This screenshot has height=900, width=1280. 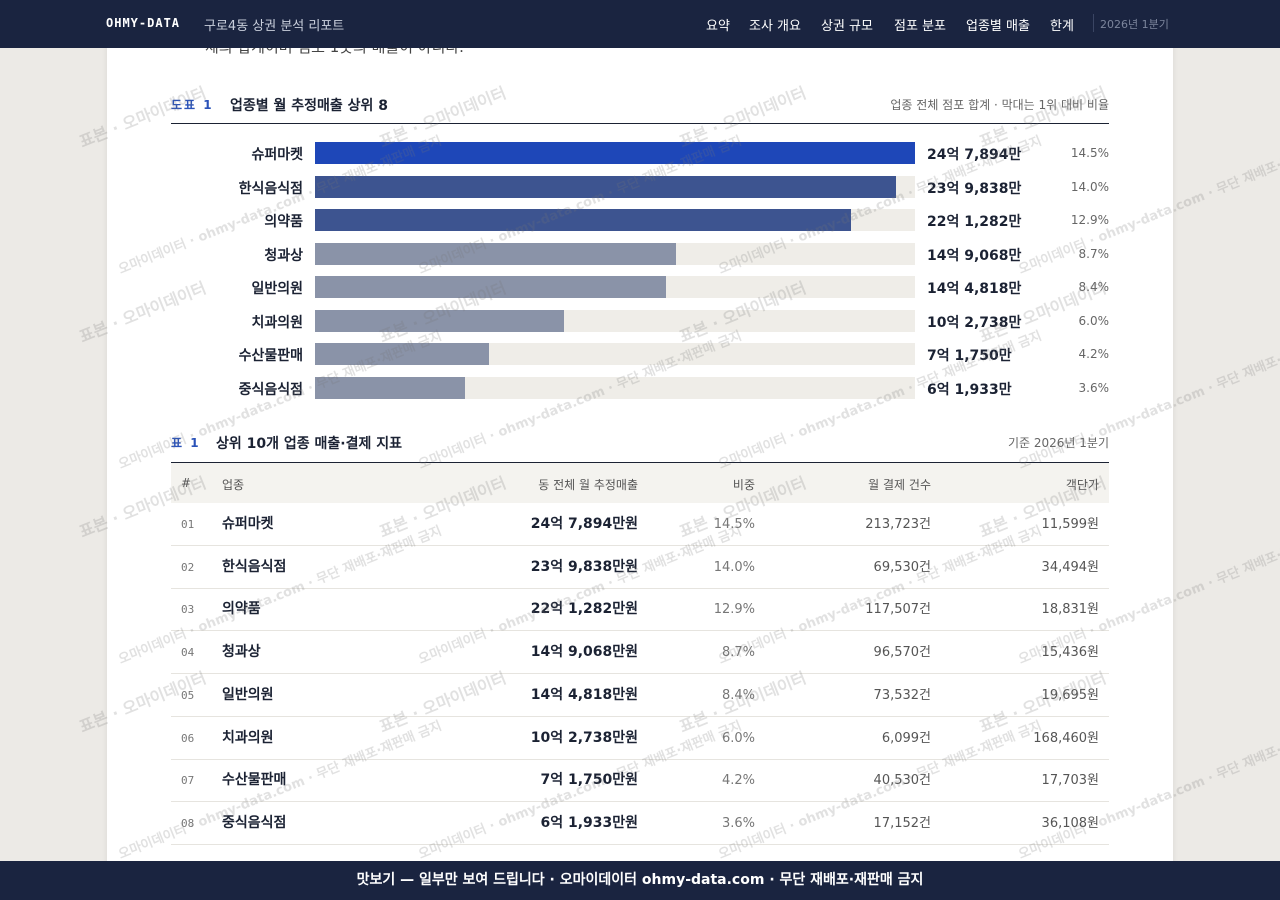 What do you see at coordinates (1089, 220) in the screenshot?
I see `bar-share: 12.9%` at bounding box center [1089, 220].